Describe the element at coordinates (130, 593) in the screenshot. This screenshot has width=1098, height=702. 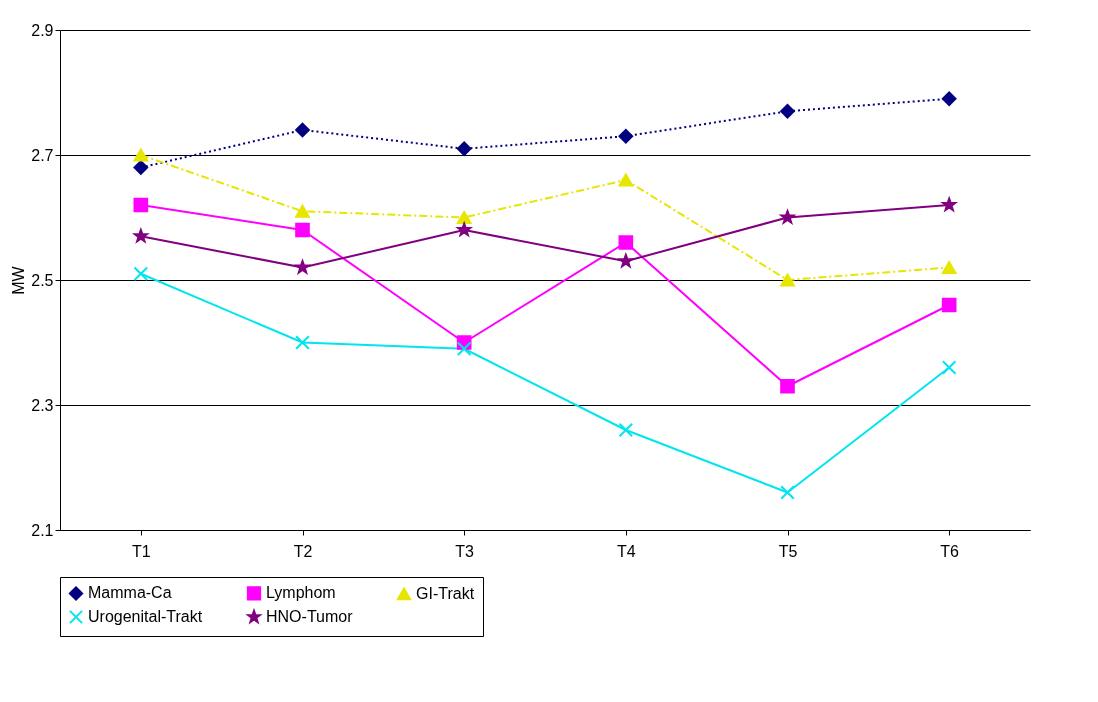
I see `legend-label: Mamma-Ca` at that location.